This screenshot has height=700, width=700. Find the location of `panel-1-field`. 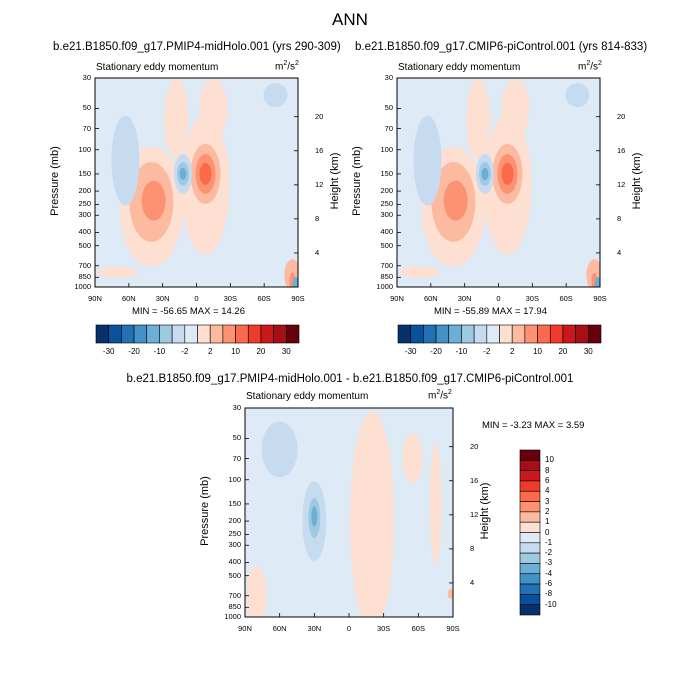

panel-1-field is located at coordinates (196, 182).